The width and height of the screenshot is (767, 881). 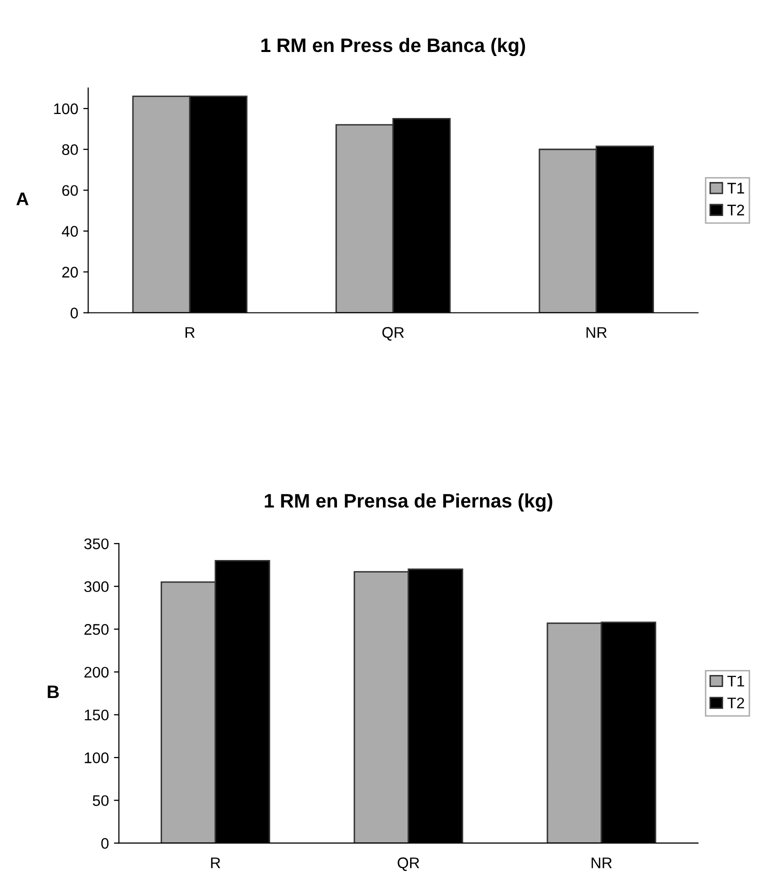 I want to click on y-tick-label: 250, so click(x=96, y=629).